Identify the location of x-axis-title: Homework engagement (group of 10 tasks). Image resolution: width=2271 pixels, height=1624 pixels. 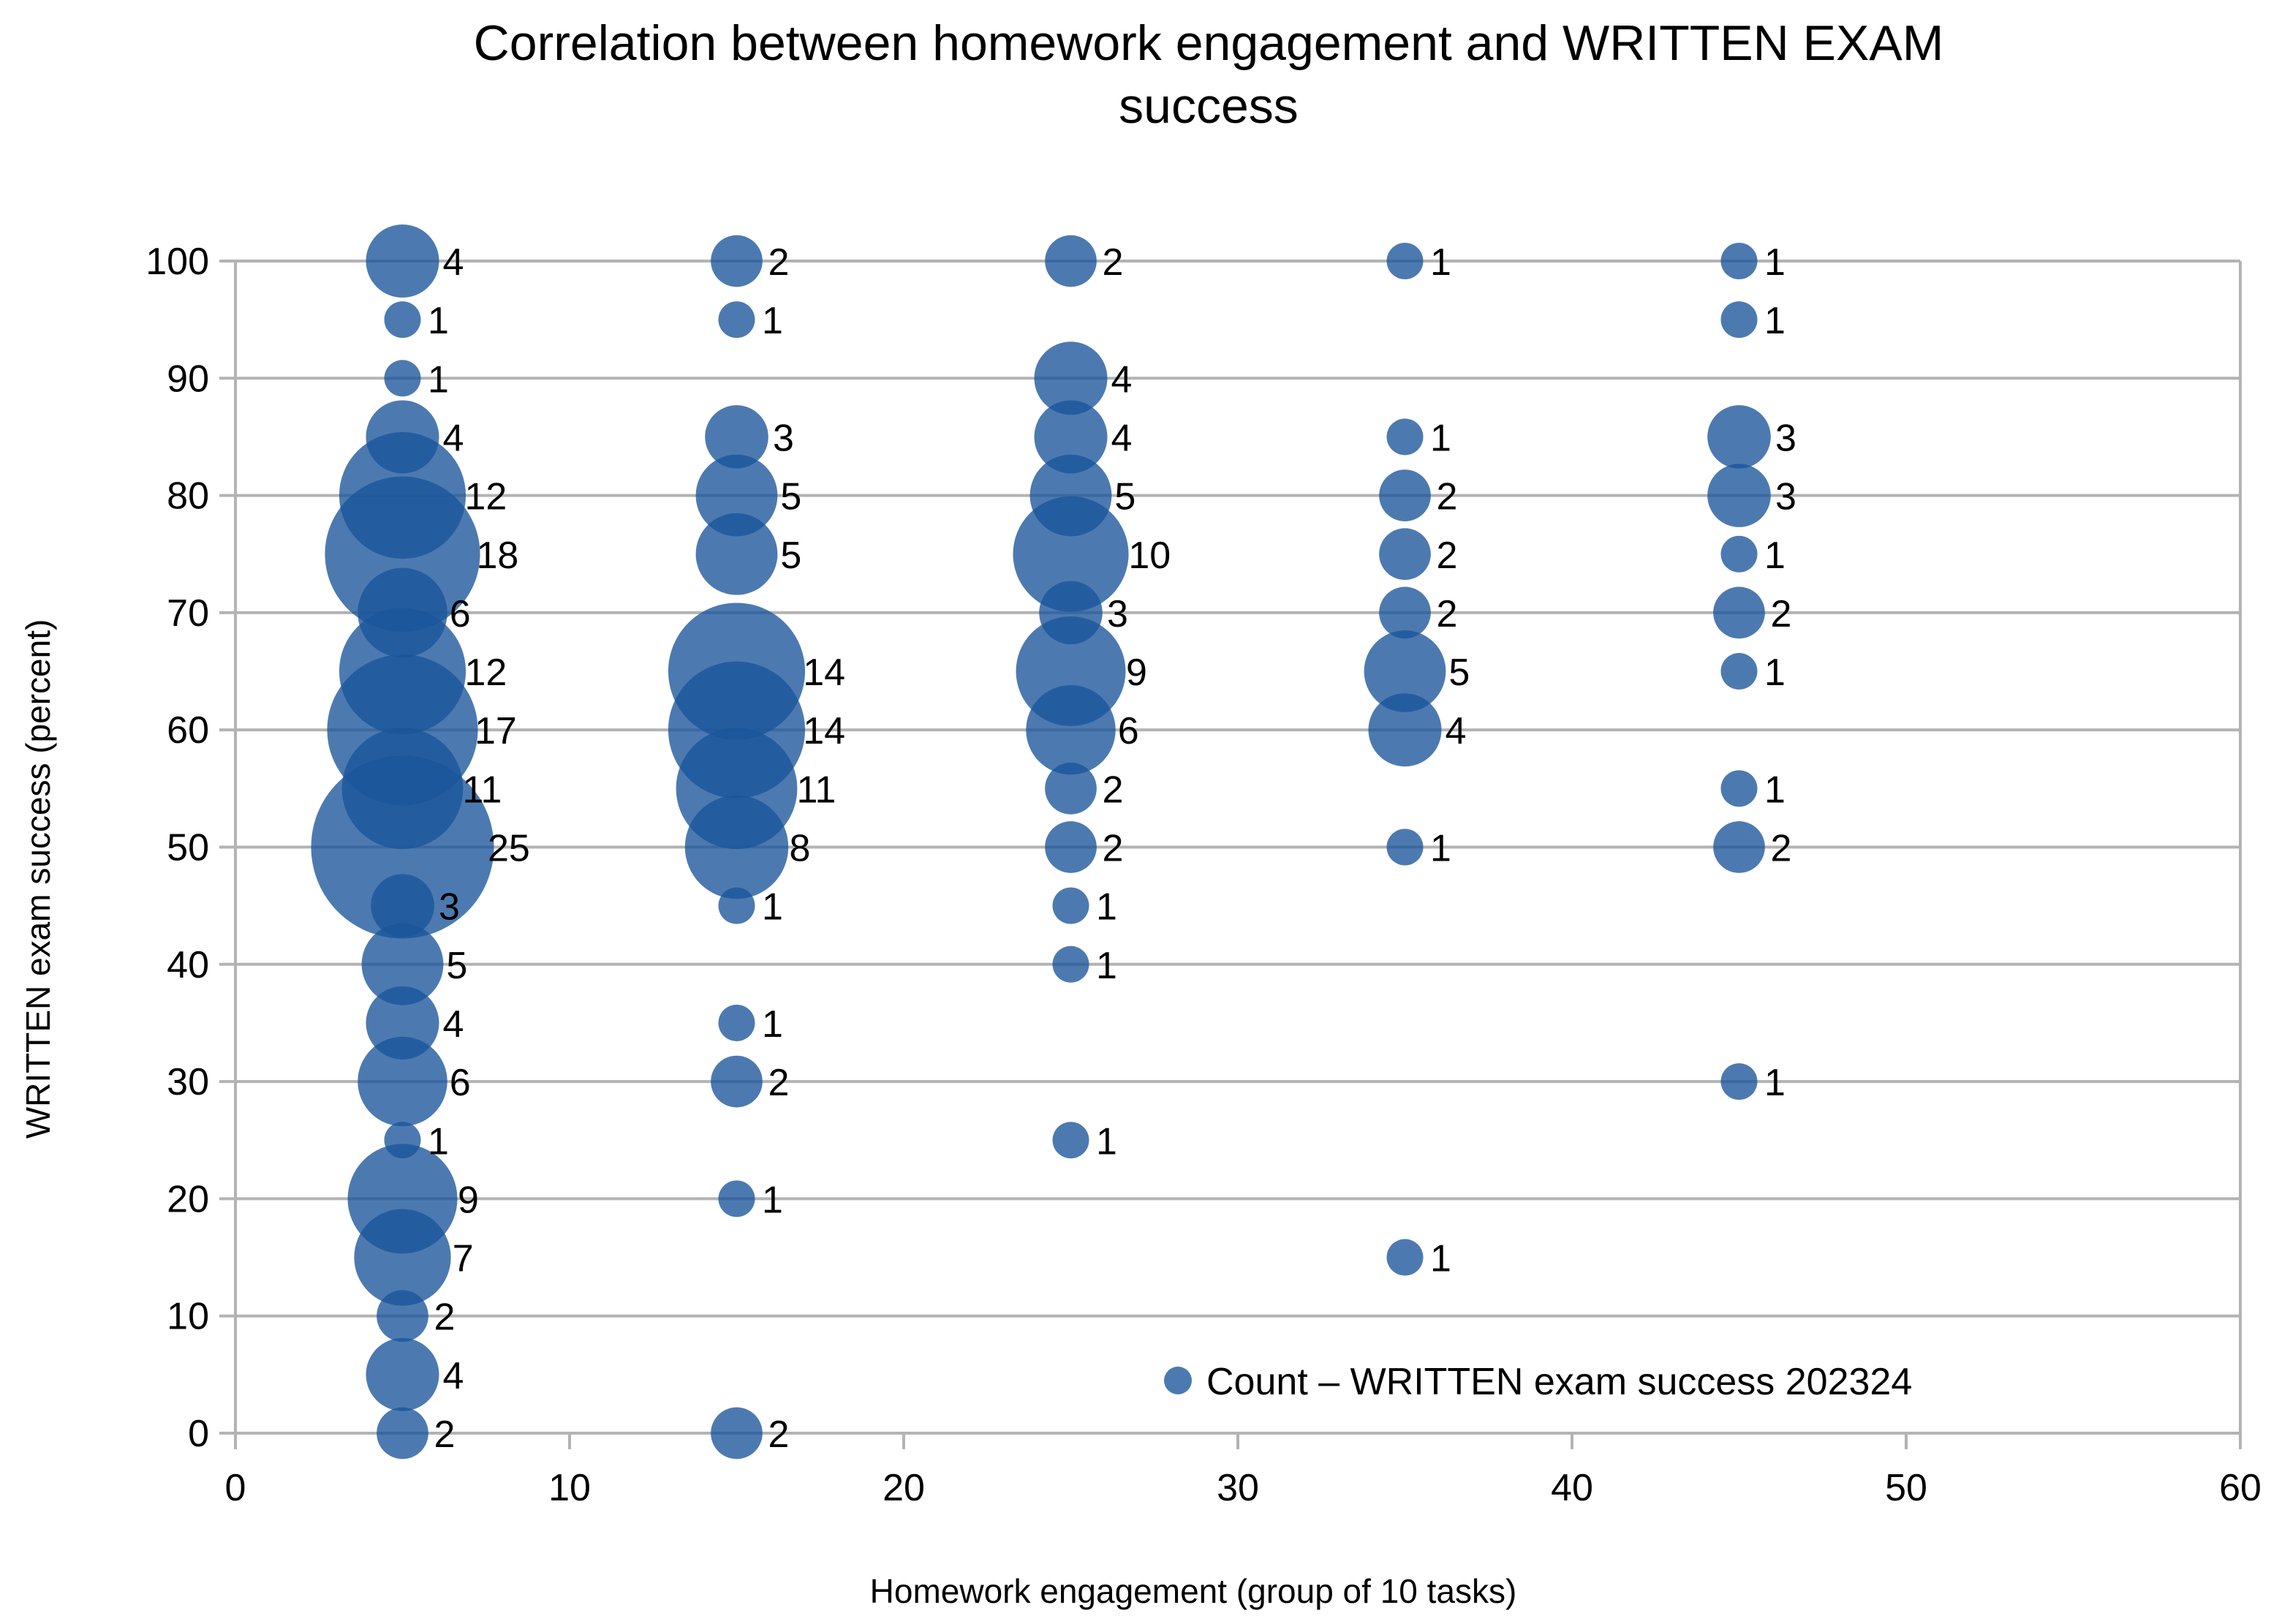
(1193, 1591).